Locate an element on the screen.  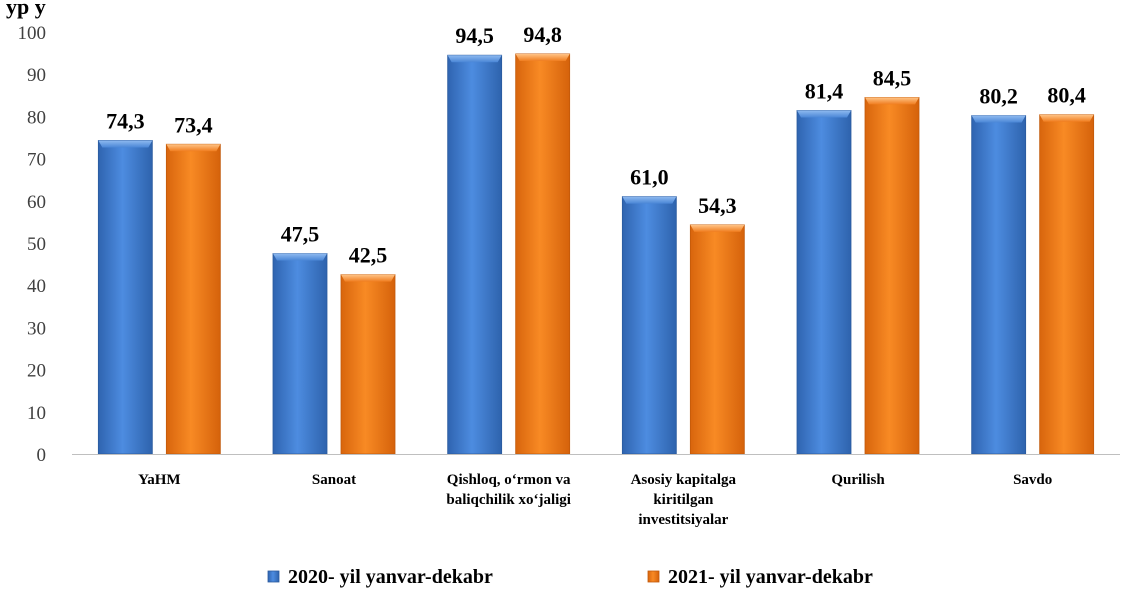
category-label-line: Savdo is located at coordinates (1032, 480).